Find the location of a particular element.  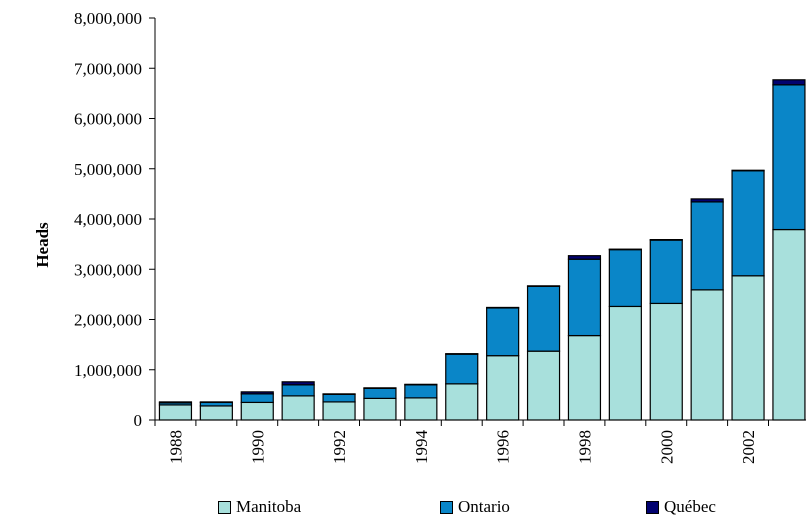

bar-segment-qubec-2000 is located at coordinates (666, 240).